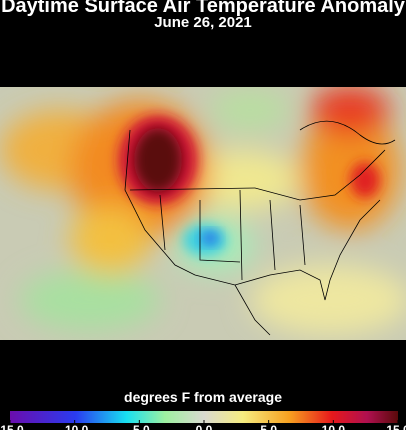  Describe the element at coordinates (203, 8) in the screenshot. I see `title: Daytime Surface Air Temperature Anomaly` at that location.